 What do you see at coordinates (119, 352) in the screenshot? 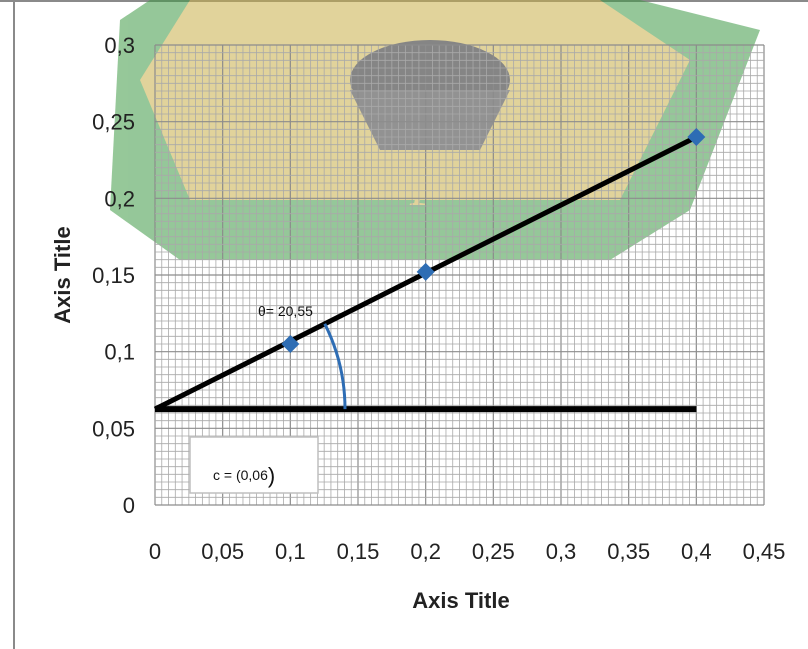
I see `y-tick-label: 0,1` at bounding box center [119, 352].